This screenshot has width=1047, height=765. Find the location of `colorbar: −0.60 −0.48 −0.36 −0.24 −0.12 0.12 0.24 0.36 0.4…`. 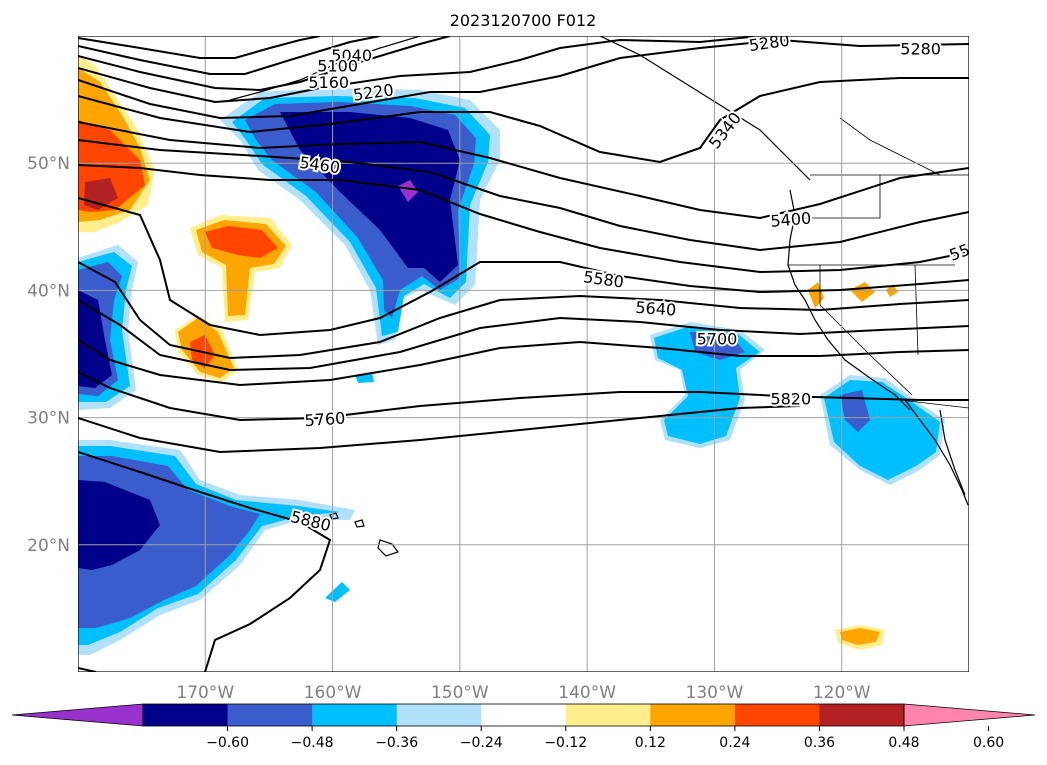

colorbar: −0.60 −0.48 −0.36 −0.24 −0.12 0.12 0.24 0.36 0.4… is located at coordinates (523, 727).